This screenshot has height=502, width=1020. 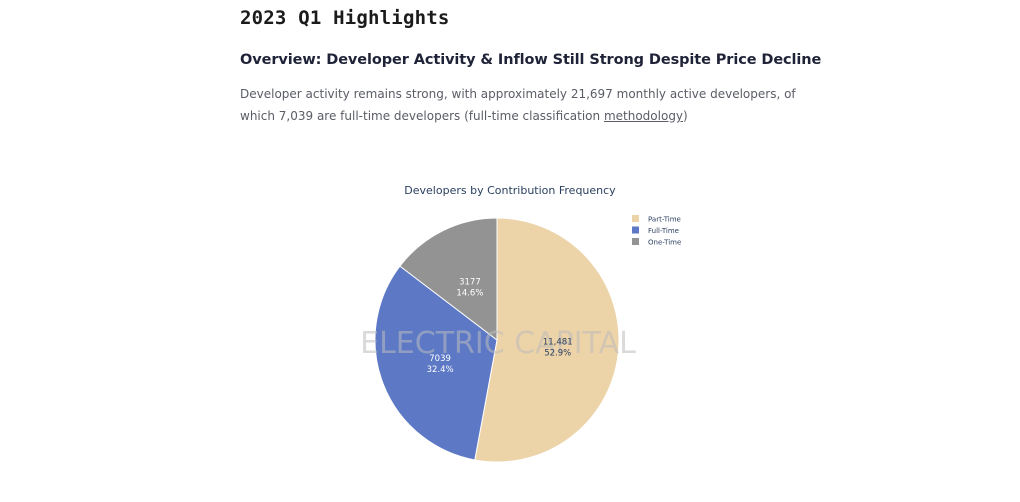 I want to click on slice-value-label: 7039, so click(x=440, y=359).